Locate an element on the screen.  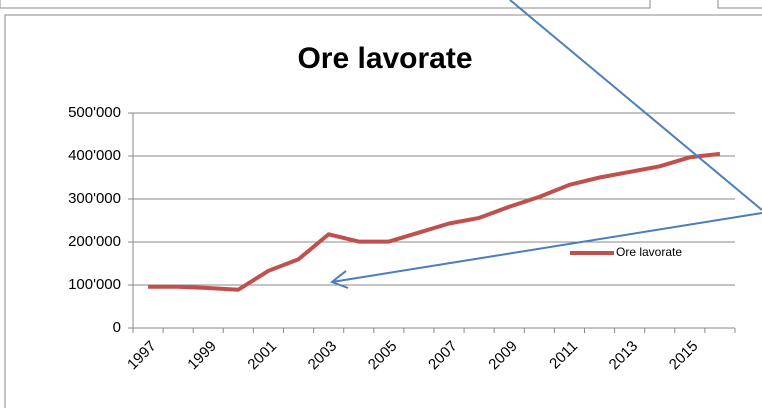
y-tick-label: 500'000 is located at coordinates (94, 112).